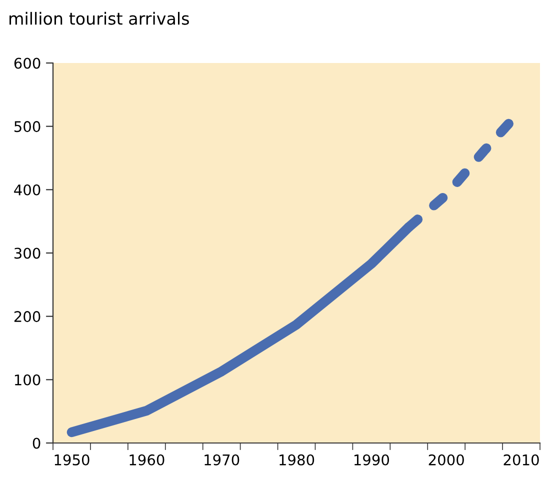 Image resolution: width=542 pixels, height=482 pixels. What do you see at coordinates (27, 380) in the screenshot?
I see `y-tick-label: 100` at bounding box center [27, 380].